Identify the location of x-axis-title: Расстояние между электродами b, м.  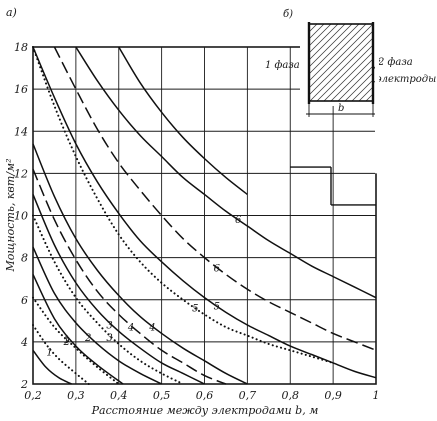
(205, 410).